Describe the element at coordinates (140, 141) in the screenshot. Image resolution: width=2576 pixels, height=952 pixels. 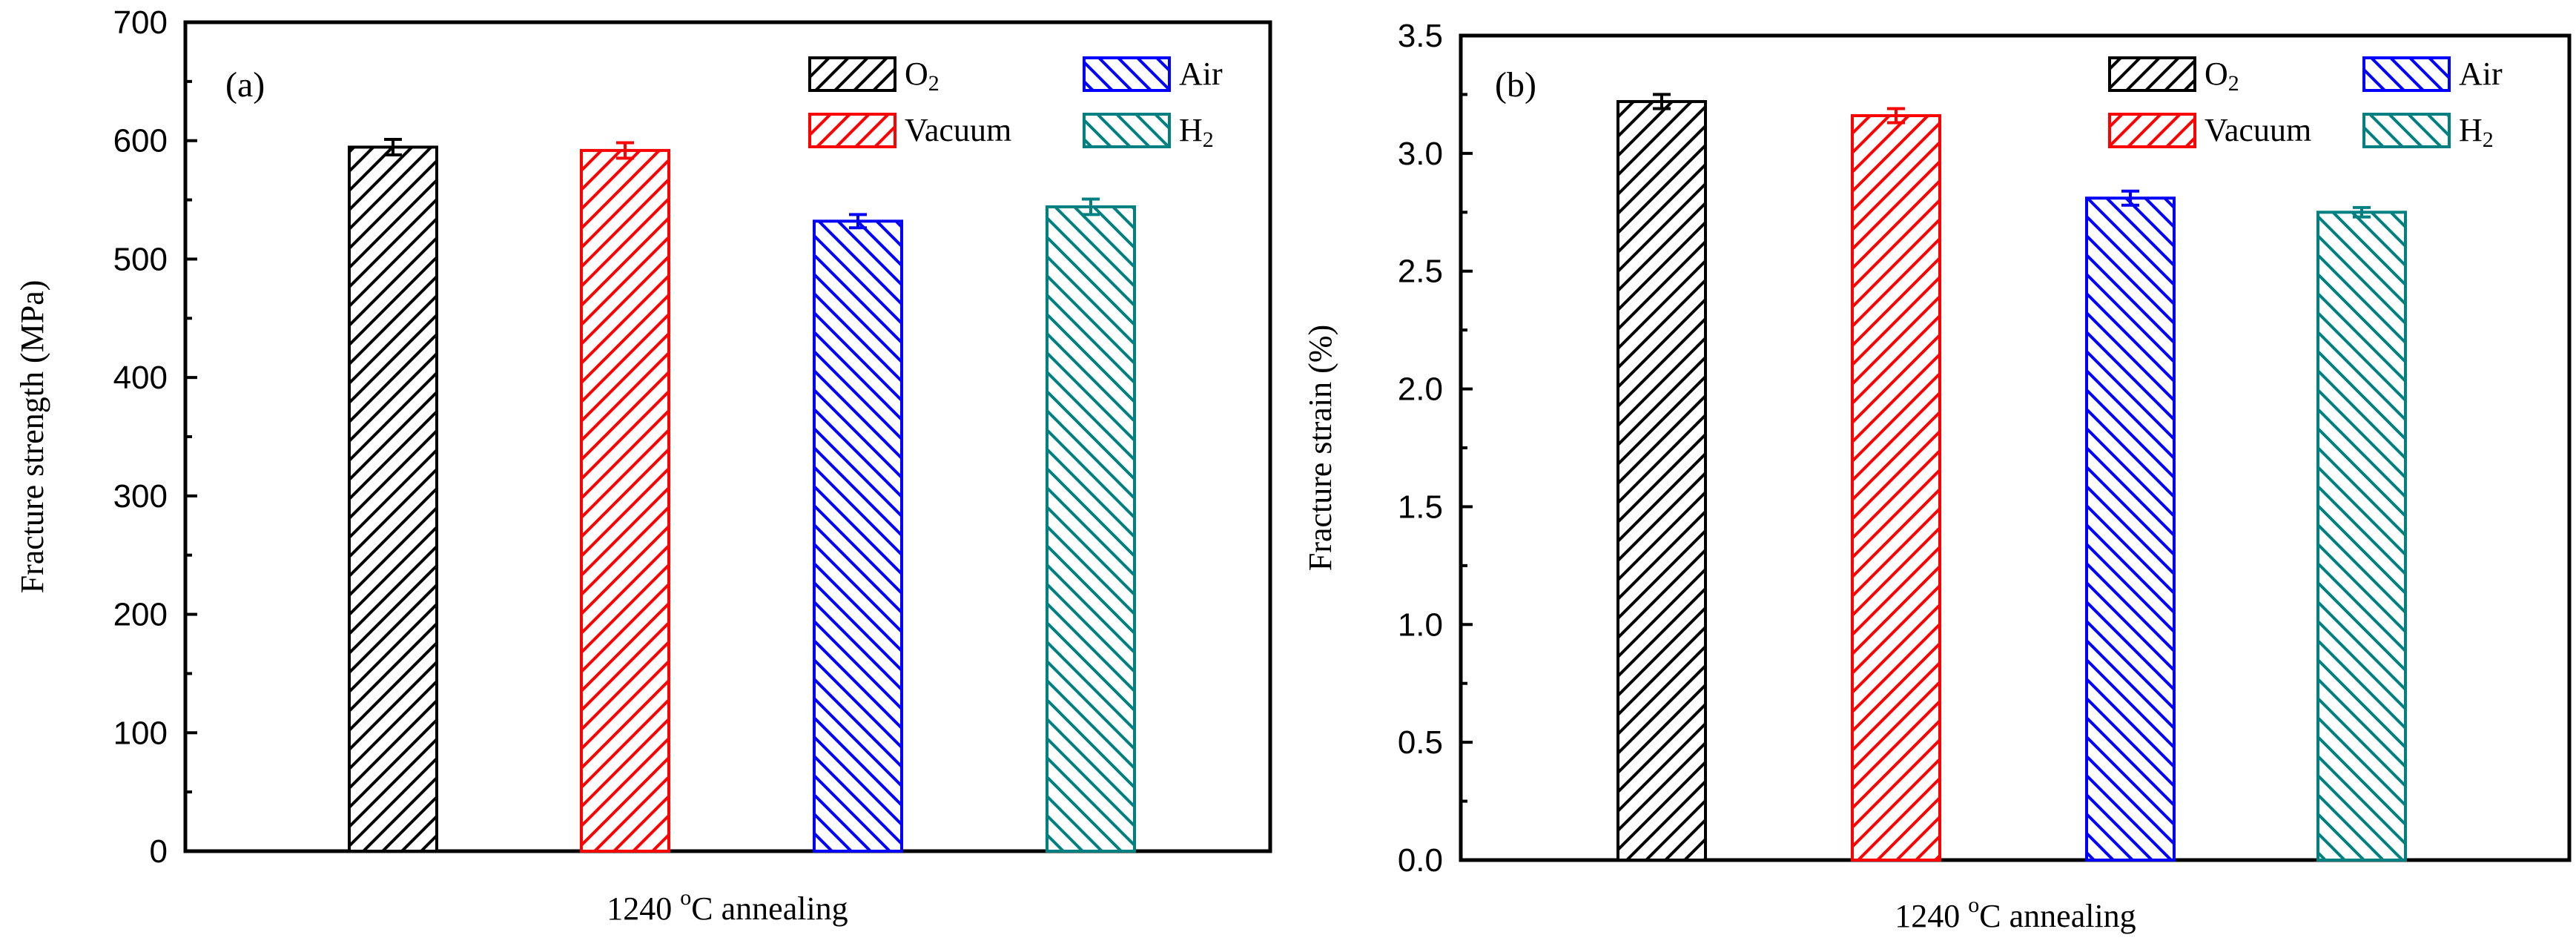
I see `y-tick-label: 600` at that location.